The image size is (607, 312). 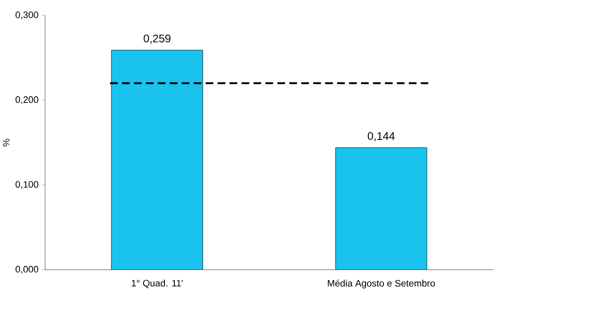 What do you see at coordinates (381, 284) in the screenshot?
I see `x-tick-label: Média Agosto e Setembro` at bounding box center [381, 284].